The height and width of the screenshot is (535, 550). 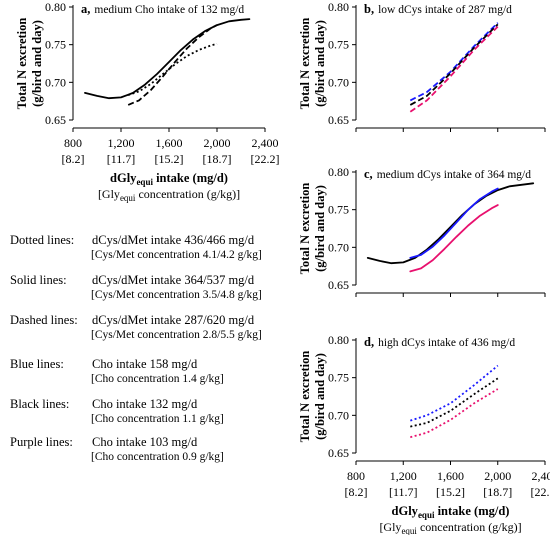 What do you see at coordinates (454, 175) in the screenshot?
I see `panel-title-text: medium dCys intake of 364 mg/d` at bounding box center [454, 175].